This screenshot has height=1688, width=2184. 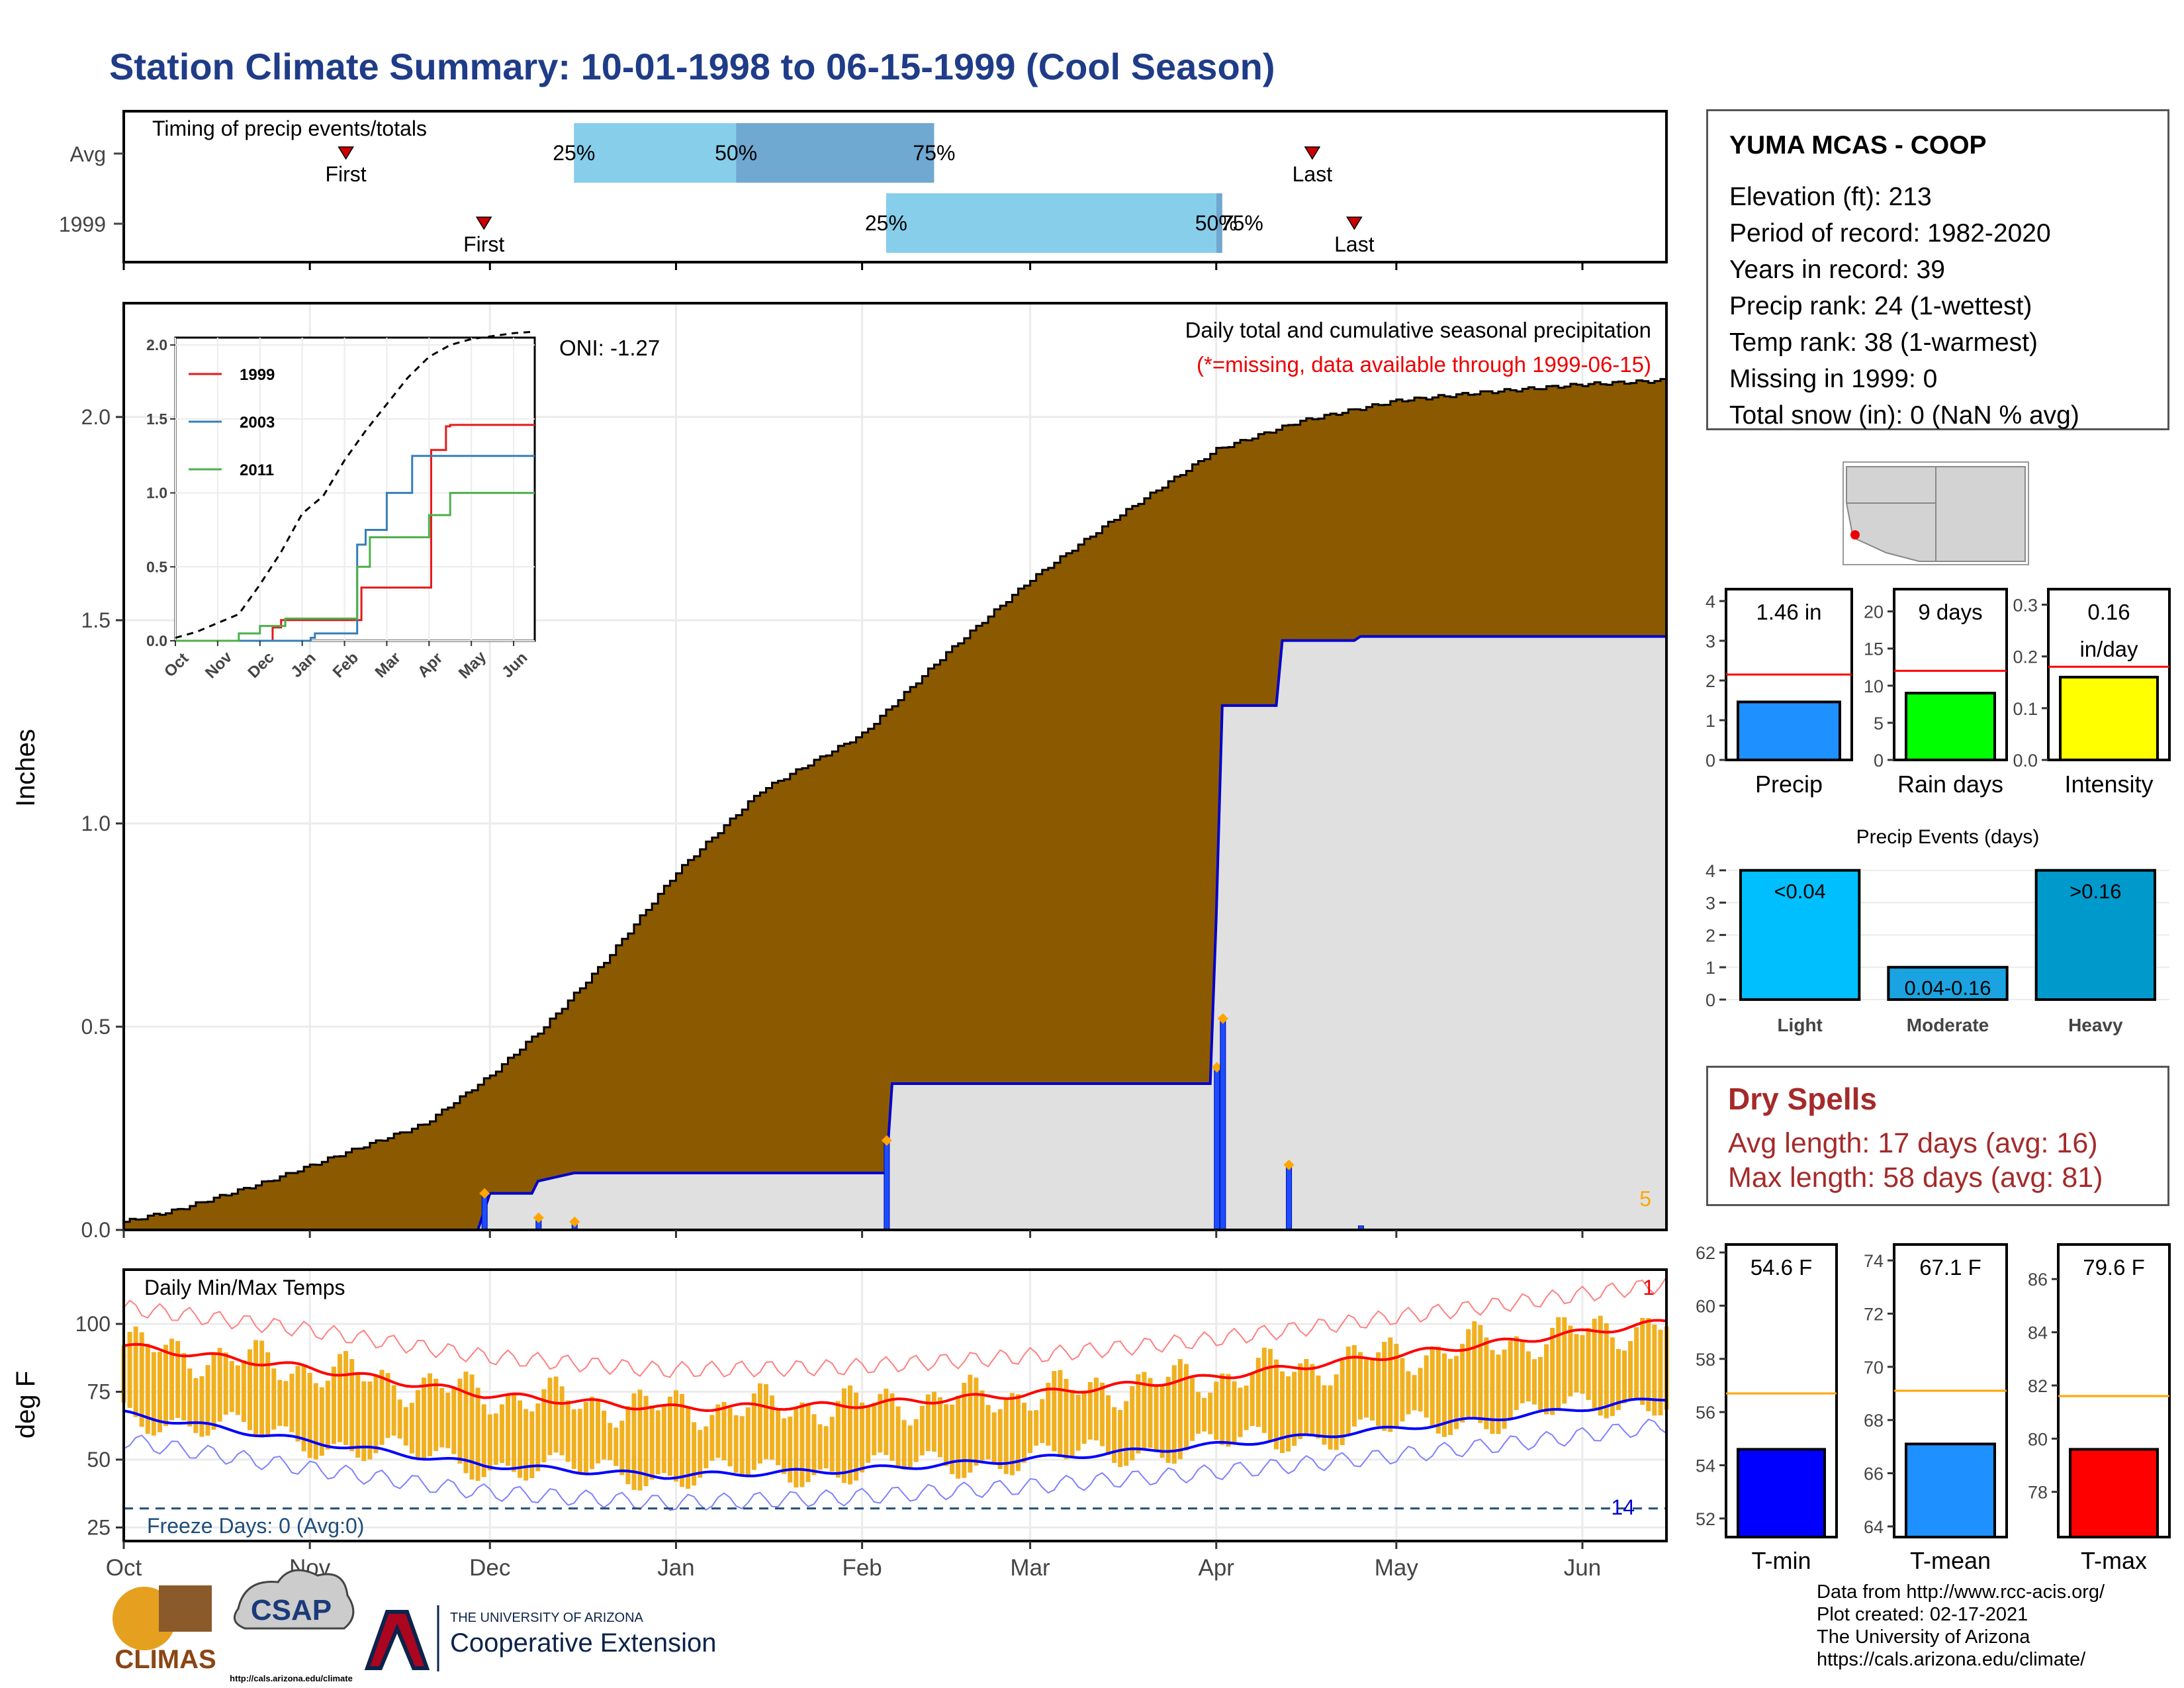 What do you see at coordinates (2108, 649) in the screenshot?
I see `summary-intensity-value-label2: in/day` at bounding box center [2108, 649].